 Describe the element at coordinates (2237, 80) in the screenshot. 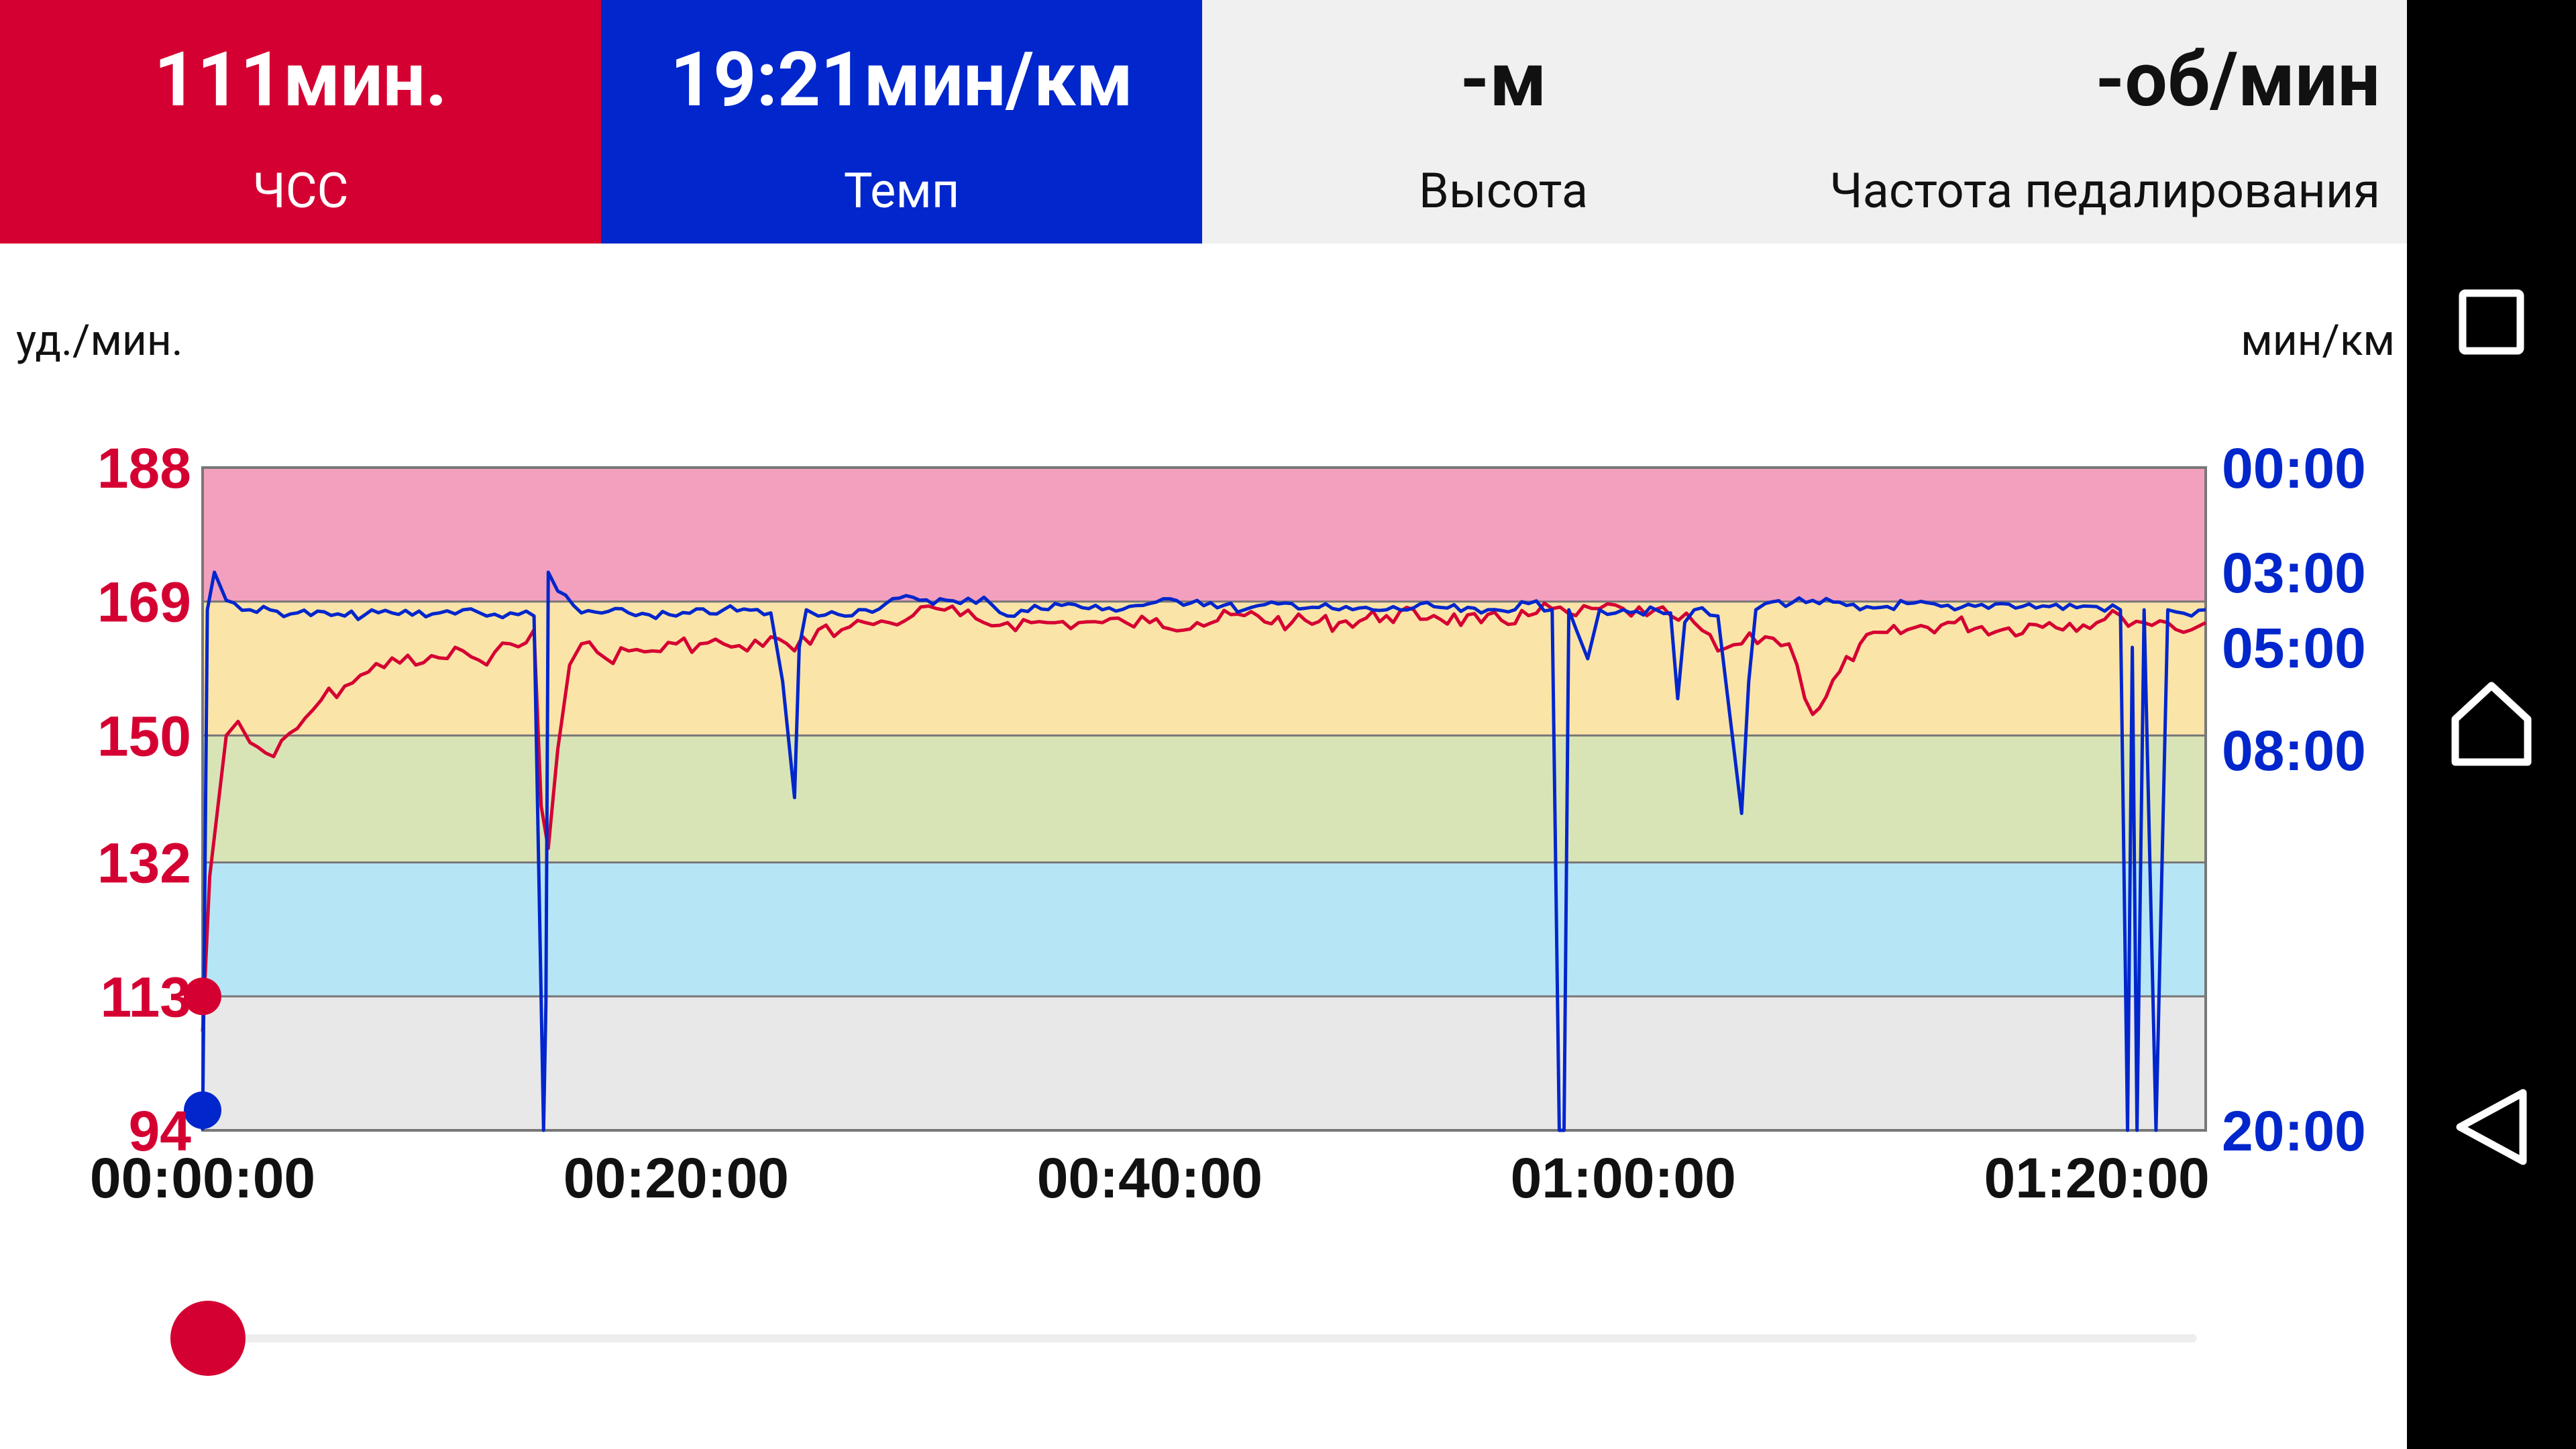

I see `cadence-value: -об/мин` at that location.